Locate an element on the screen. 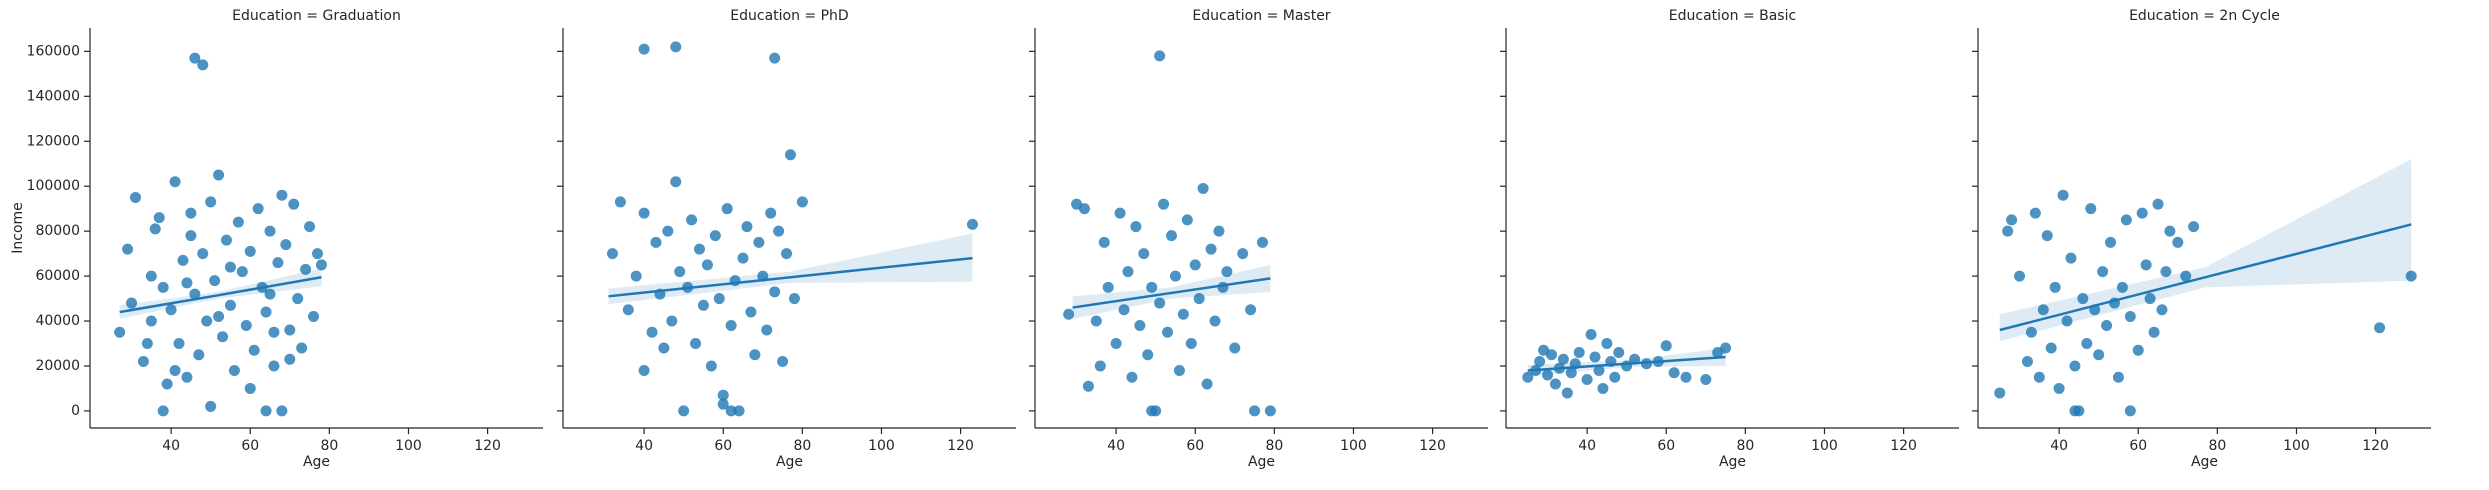 Image resolution: width=2489 pixels, height=490 pixels. x-tick-label: 100 is located at coordinates (1824, 446).